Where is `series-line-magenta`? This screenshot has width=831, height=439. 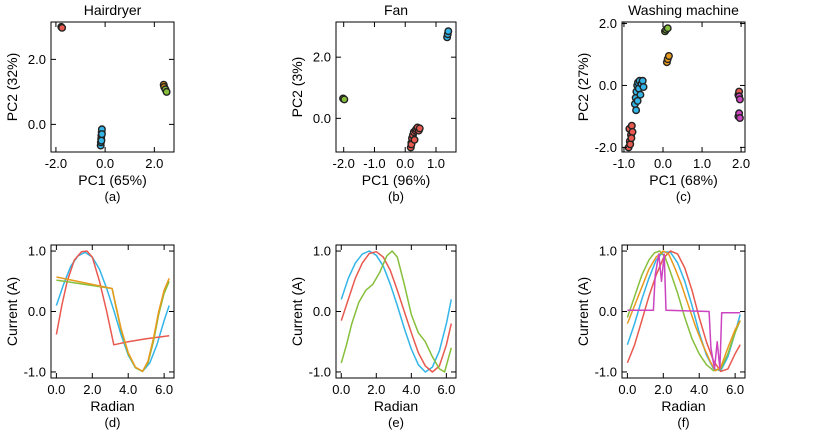
series-line-magenta is located at coordinates (684, 311).